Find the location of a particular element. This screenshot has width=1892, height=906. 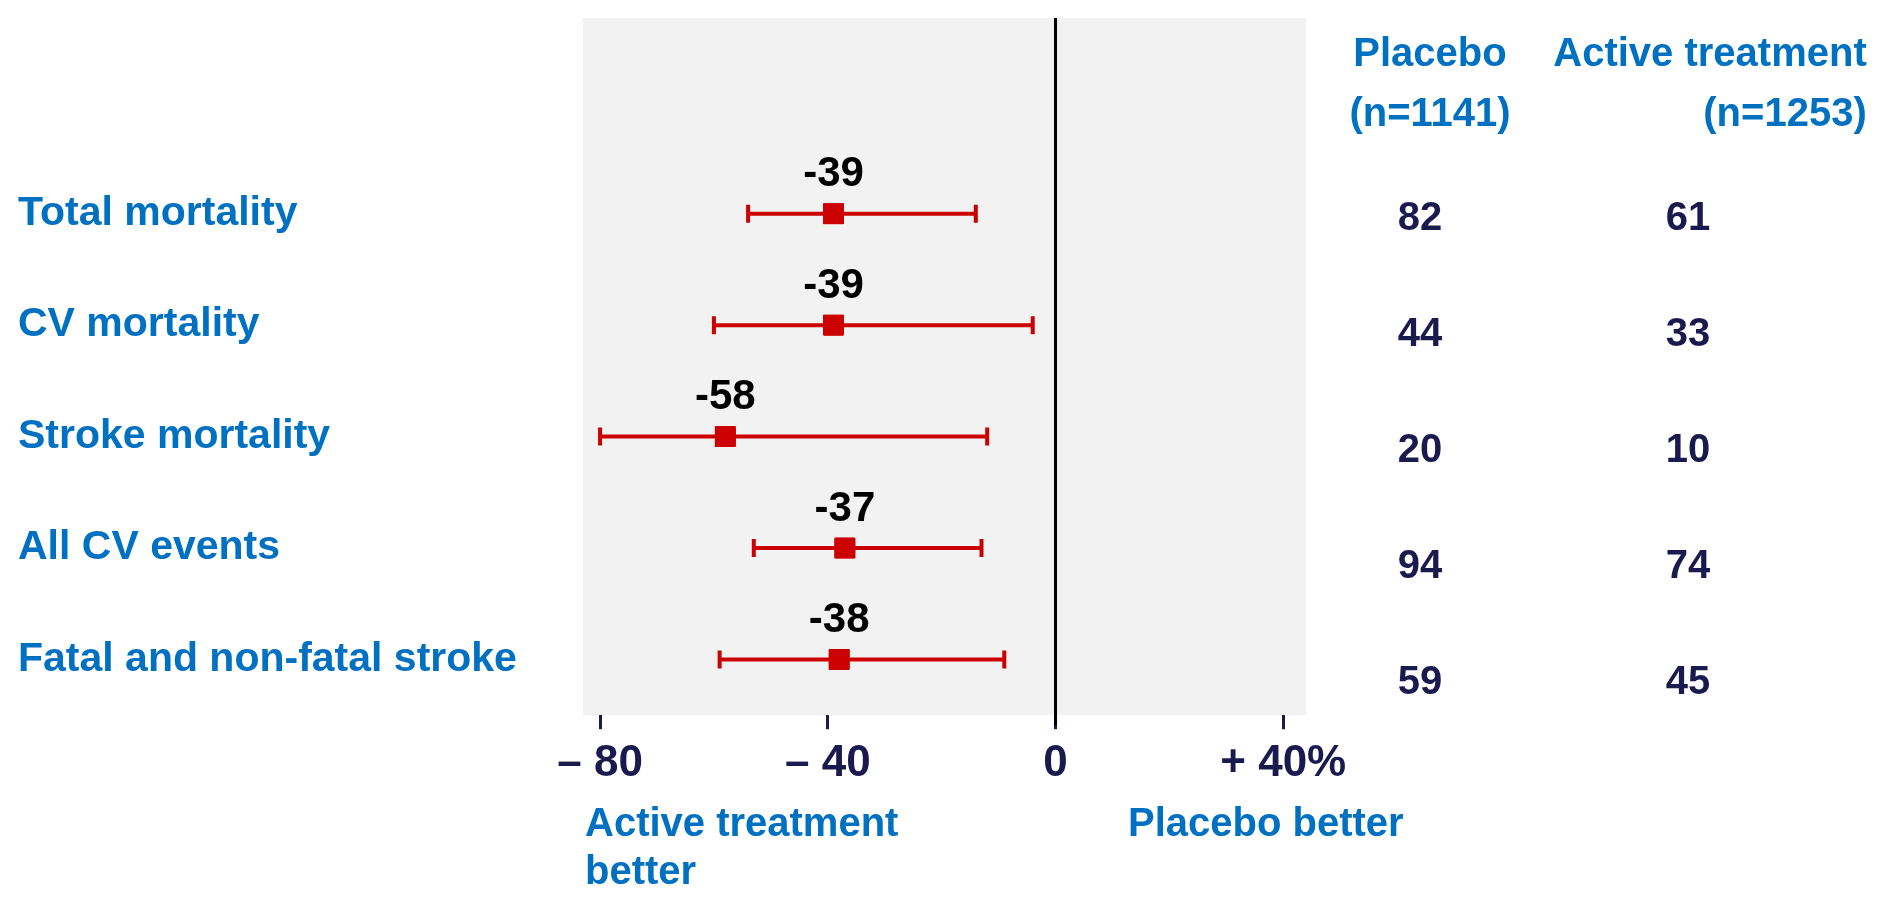

text: 44 is located at coordinates (1420, 332).